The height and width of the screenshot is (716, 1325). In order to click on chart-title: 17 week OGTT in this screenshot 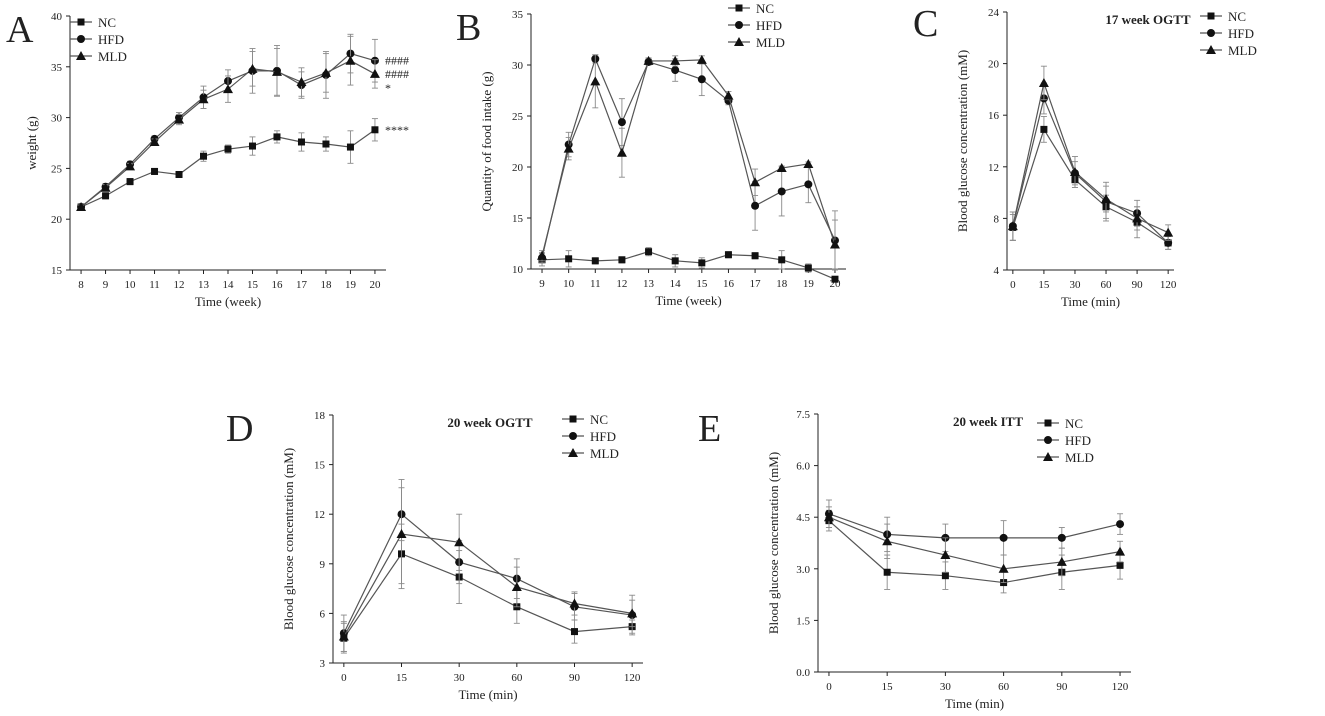, I will do `click(1148, 19)`.